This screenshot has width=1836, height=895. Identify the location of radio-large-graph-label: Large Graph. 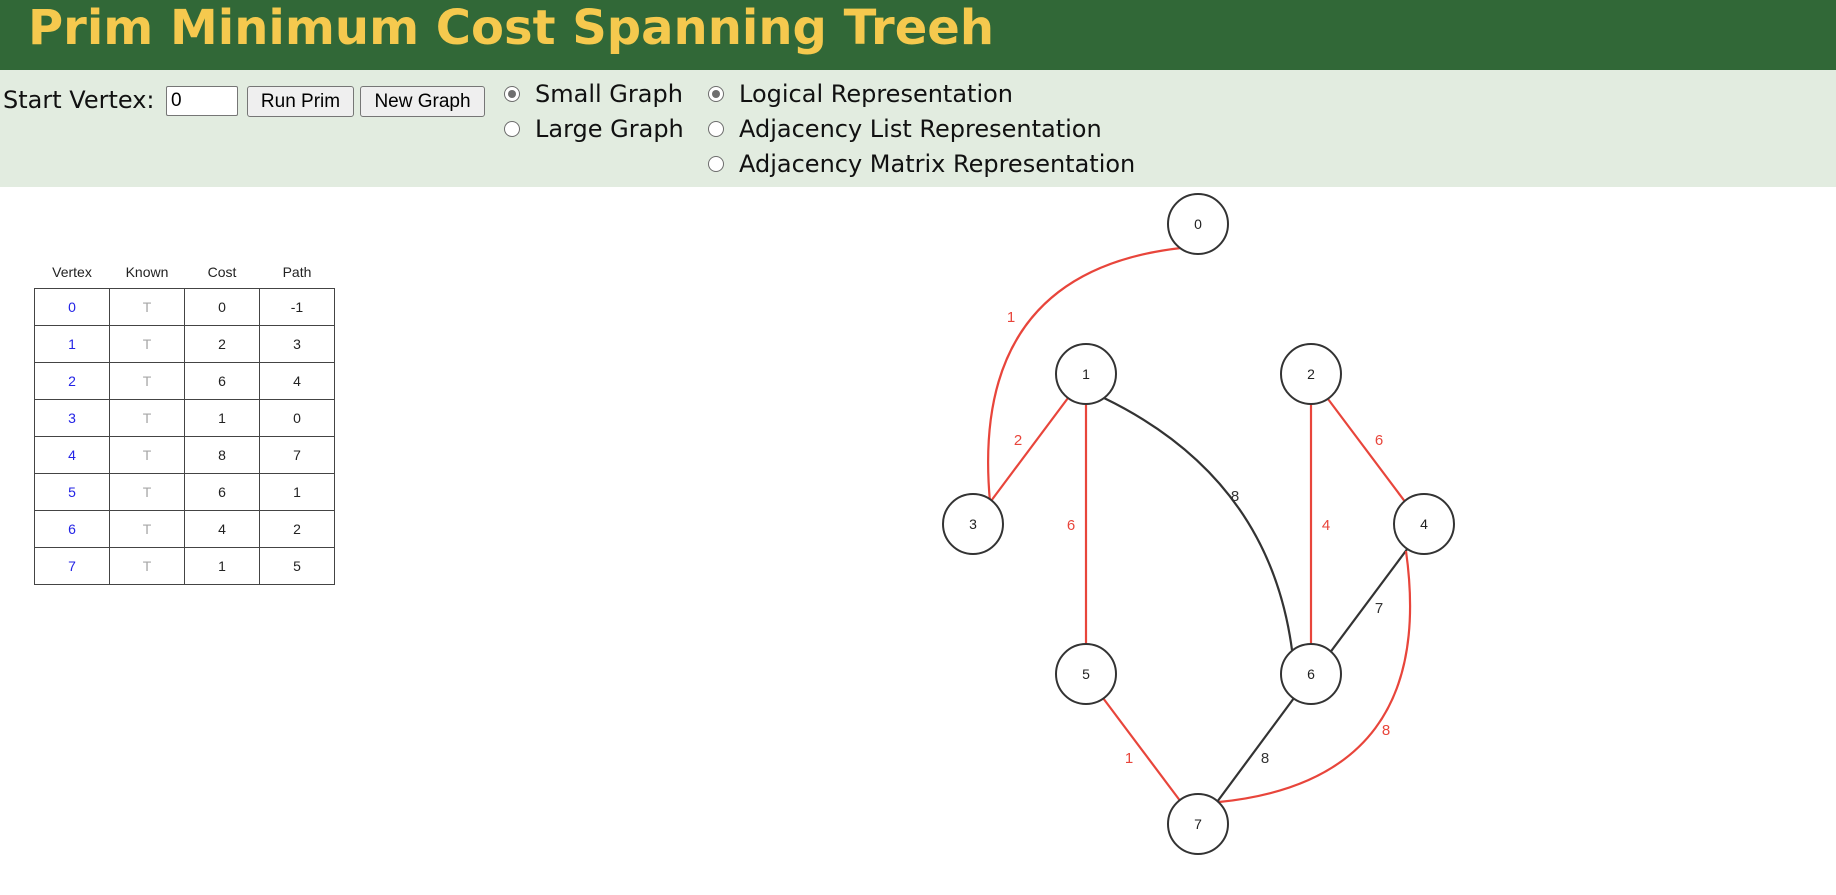
(609, 129).